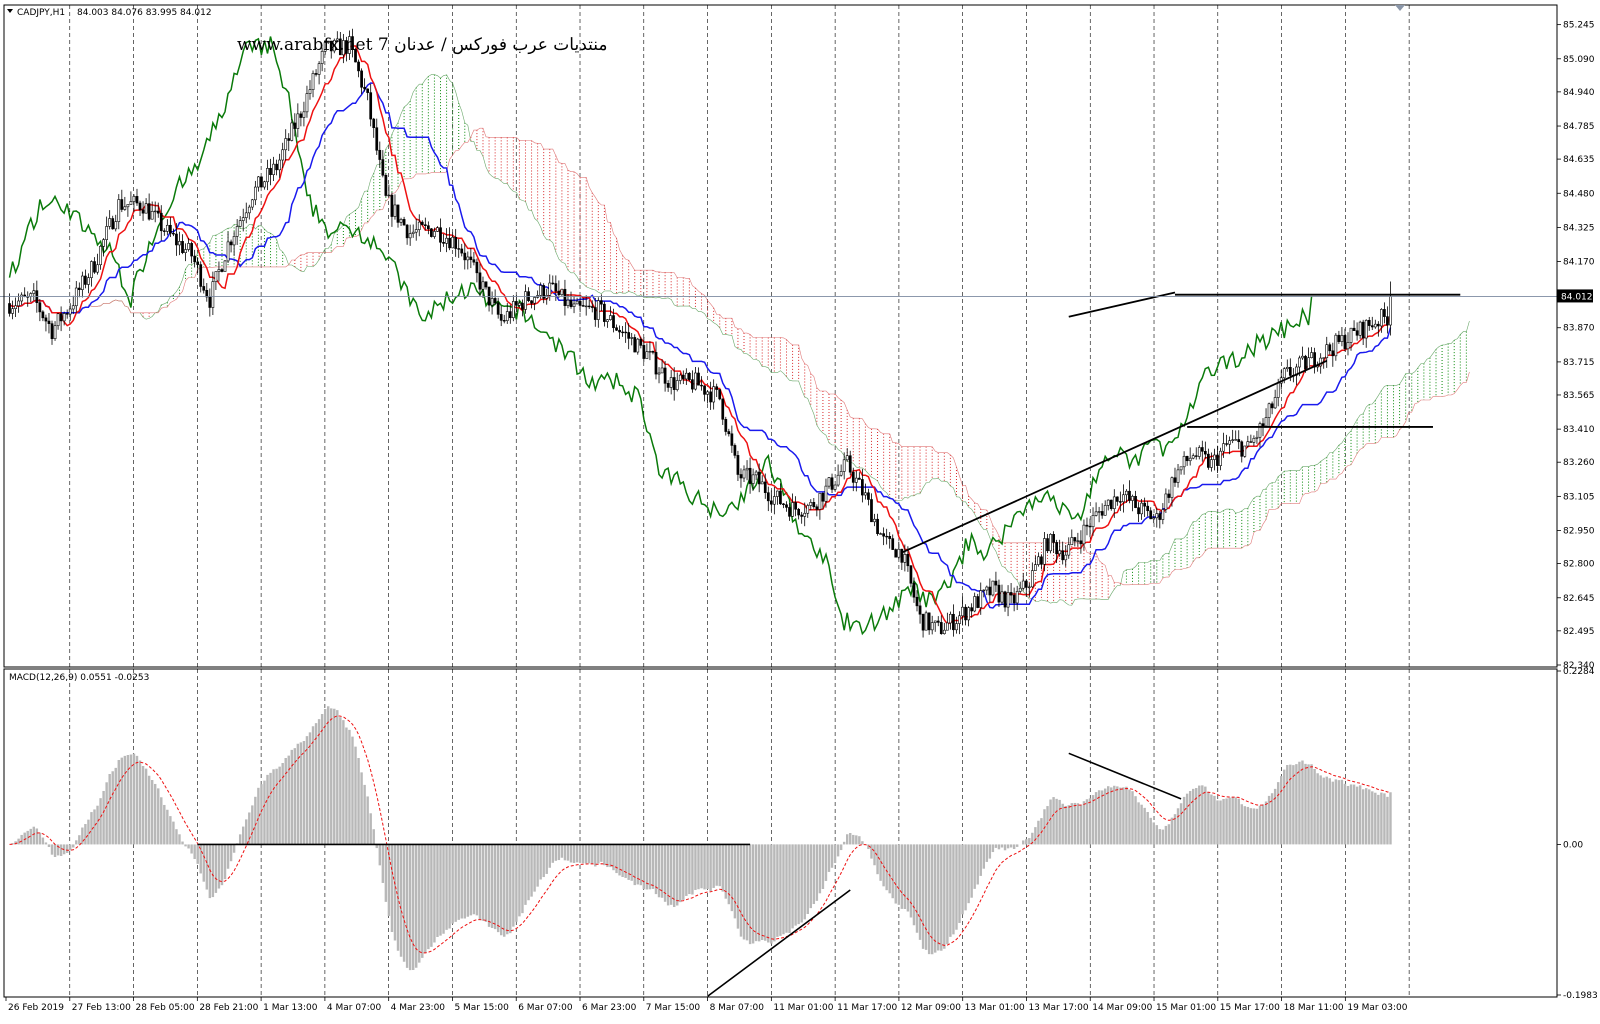  Describe the element at coordinates (995, 1008) in the screenshot. I see `x-tick-label: 13 Mar 01:00` at that location.